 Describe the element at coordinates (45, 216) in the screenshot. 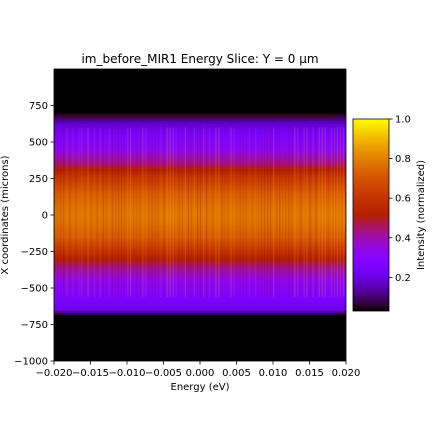

I see `y-tick-label: 0` at that location.